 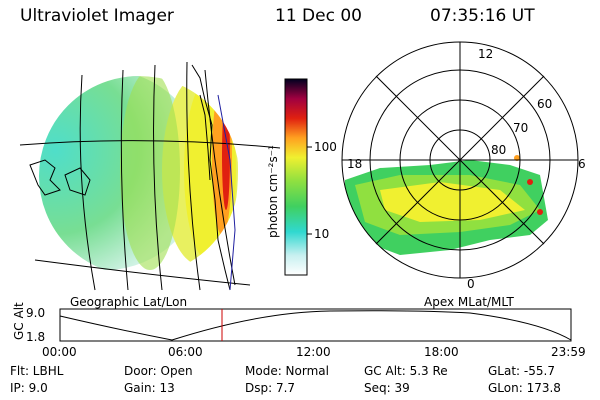 What do you see at coordinates (36, 313) in the screenshot?
I see `altitude-y-top: 9.0` at bounding box center [36, 313].